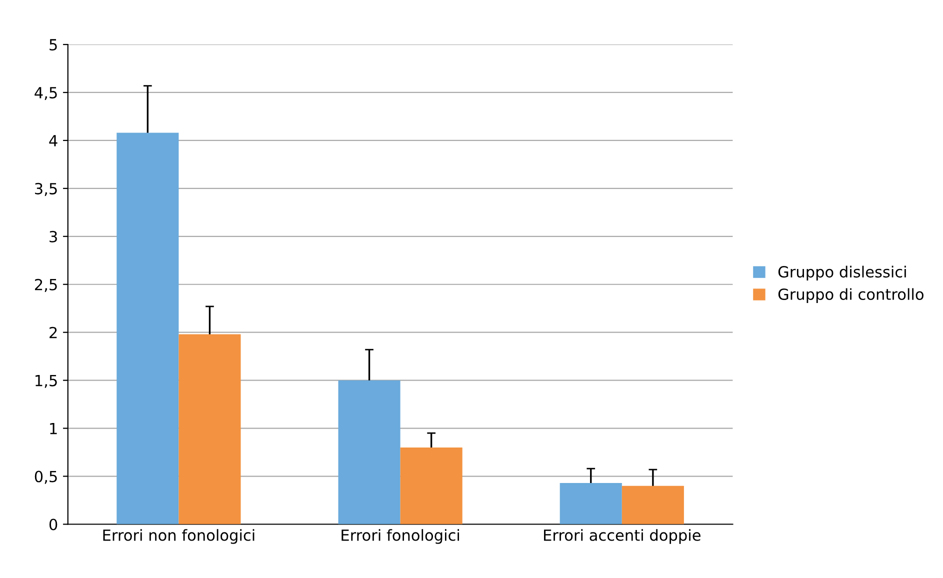 The image size is (943, 578). Describe the element at coordinates (842, 273) in the screenshot. I see `legend-label: Gruppo dislessici` at that location.